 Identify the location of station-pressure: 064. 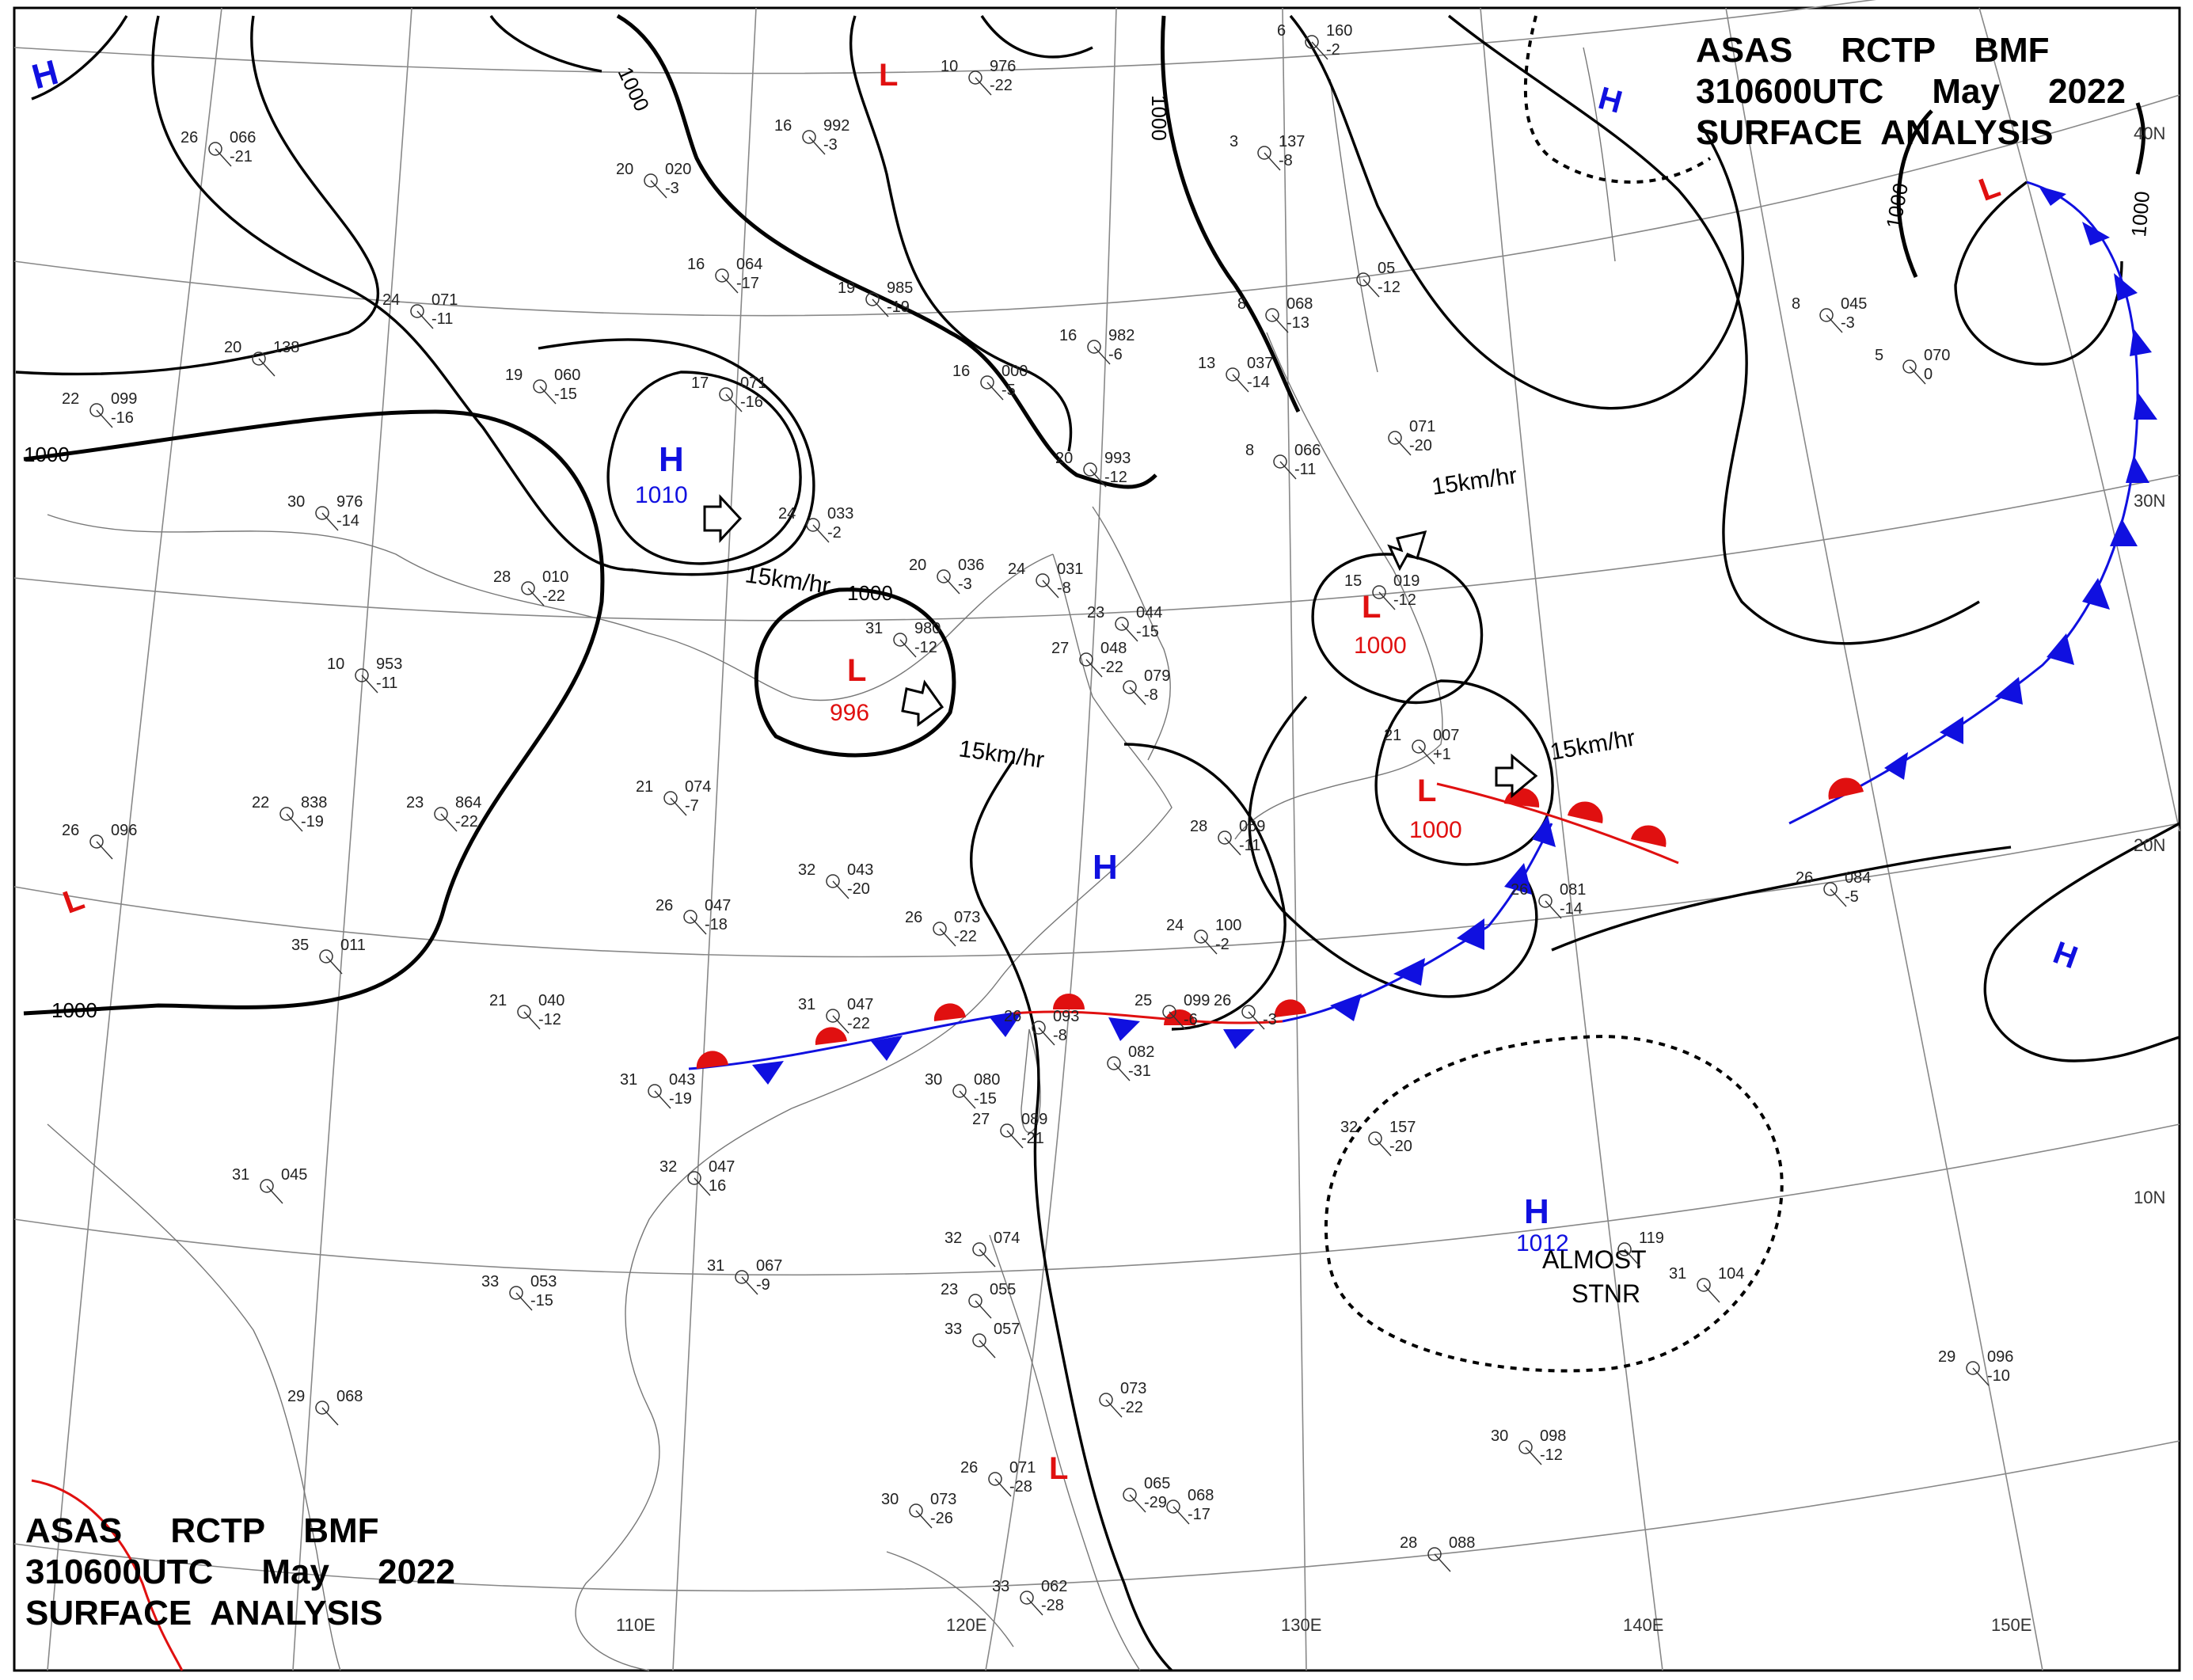
(749, 264).